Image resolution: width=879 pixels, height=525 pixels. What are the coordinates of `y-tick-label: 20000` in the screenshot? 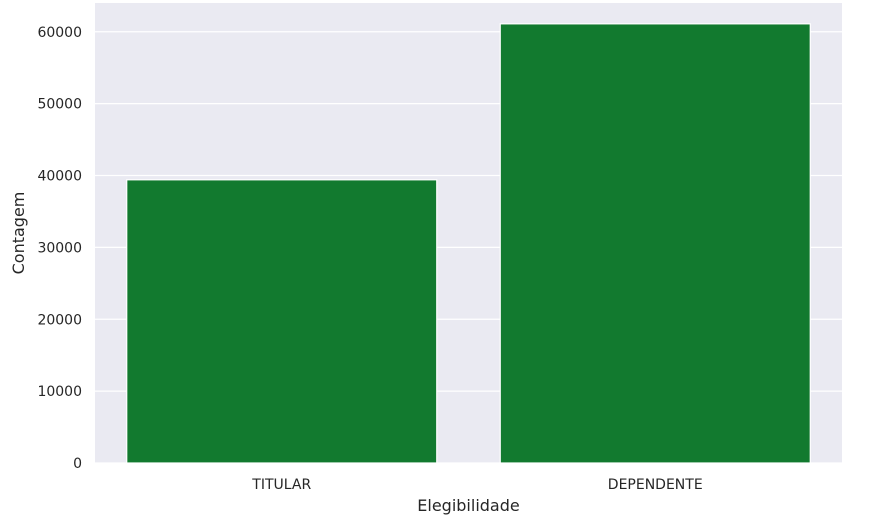 It's located at (59, 320).